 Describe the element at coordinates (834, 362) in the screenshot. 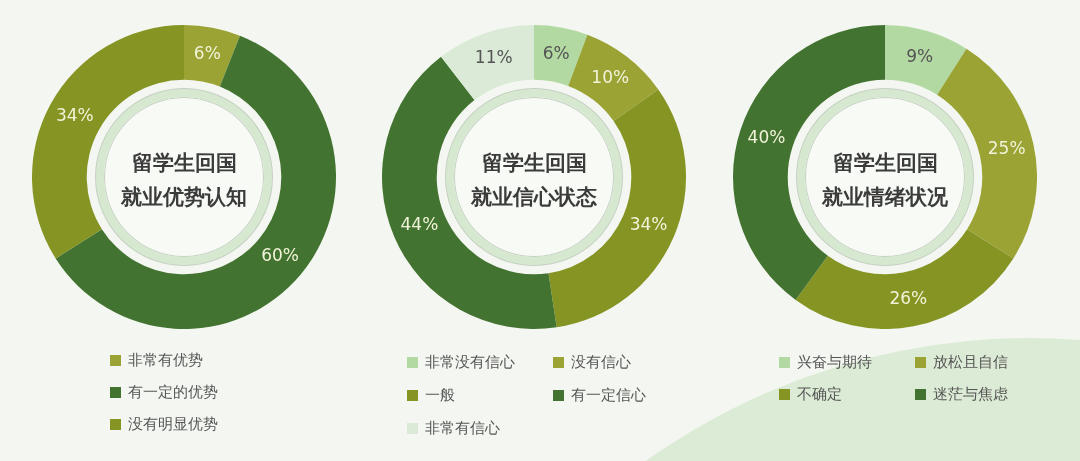

I see `legend-label: 兴奋与期待` at that location.